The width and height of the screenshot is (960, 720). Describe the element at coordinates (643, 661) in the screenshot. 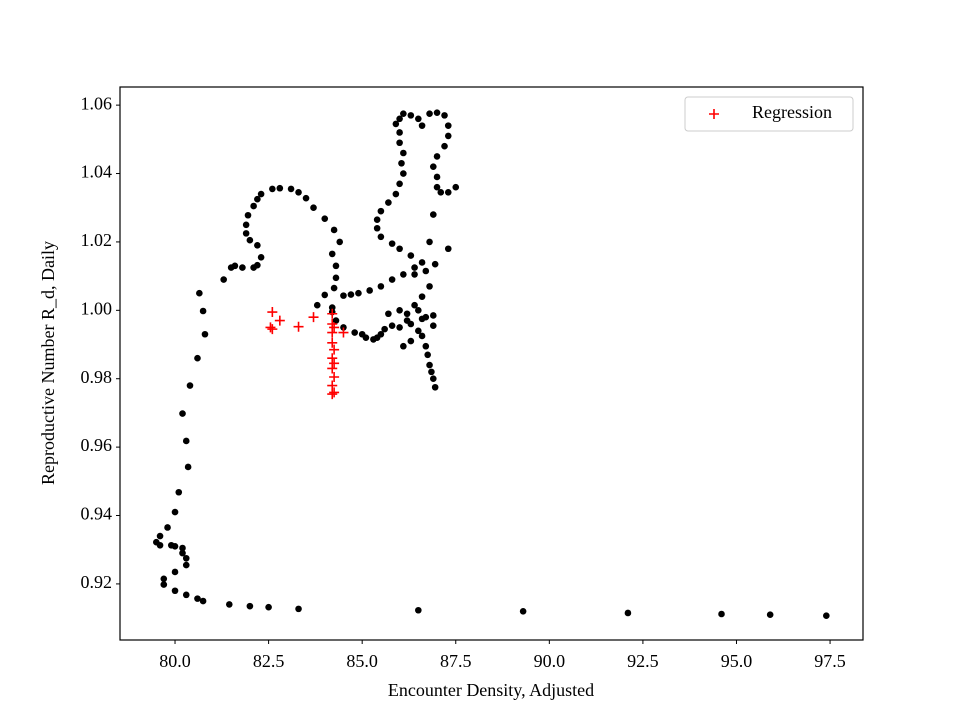

I see `x-tick-label: 92.5` at that location.